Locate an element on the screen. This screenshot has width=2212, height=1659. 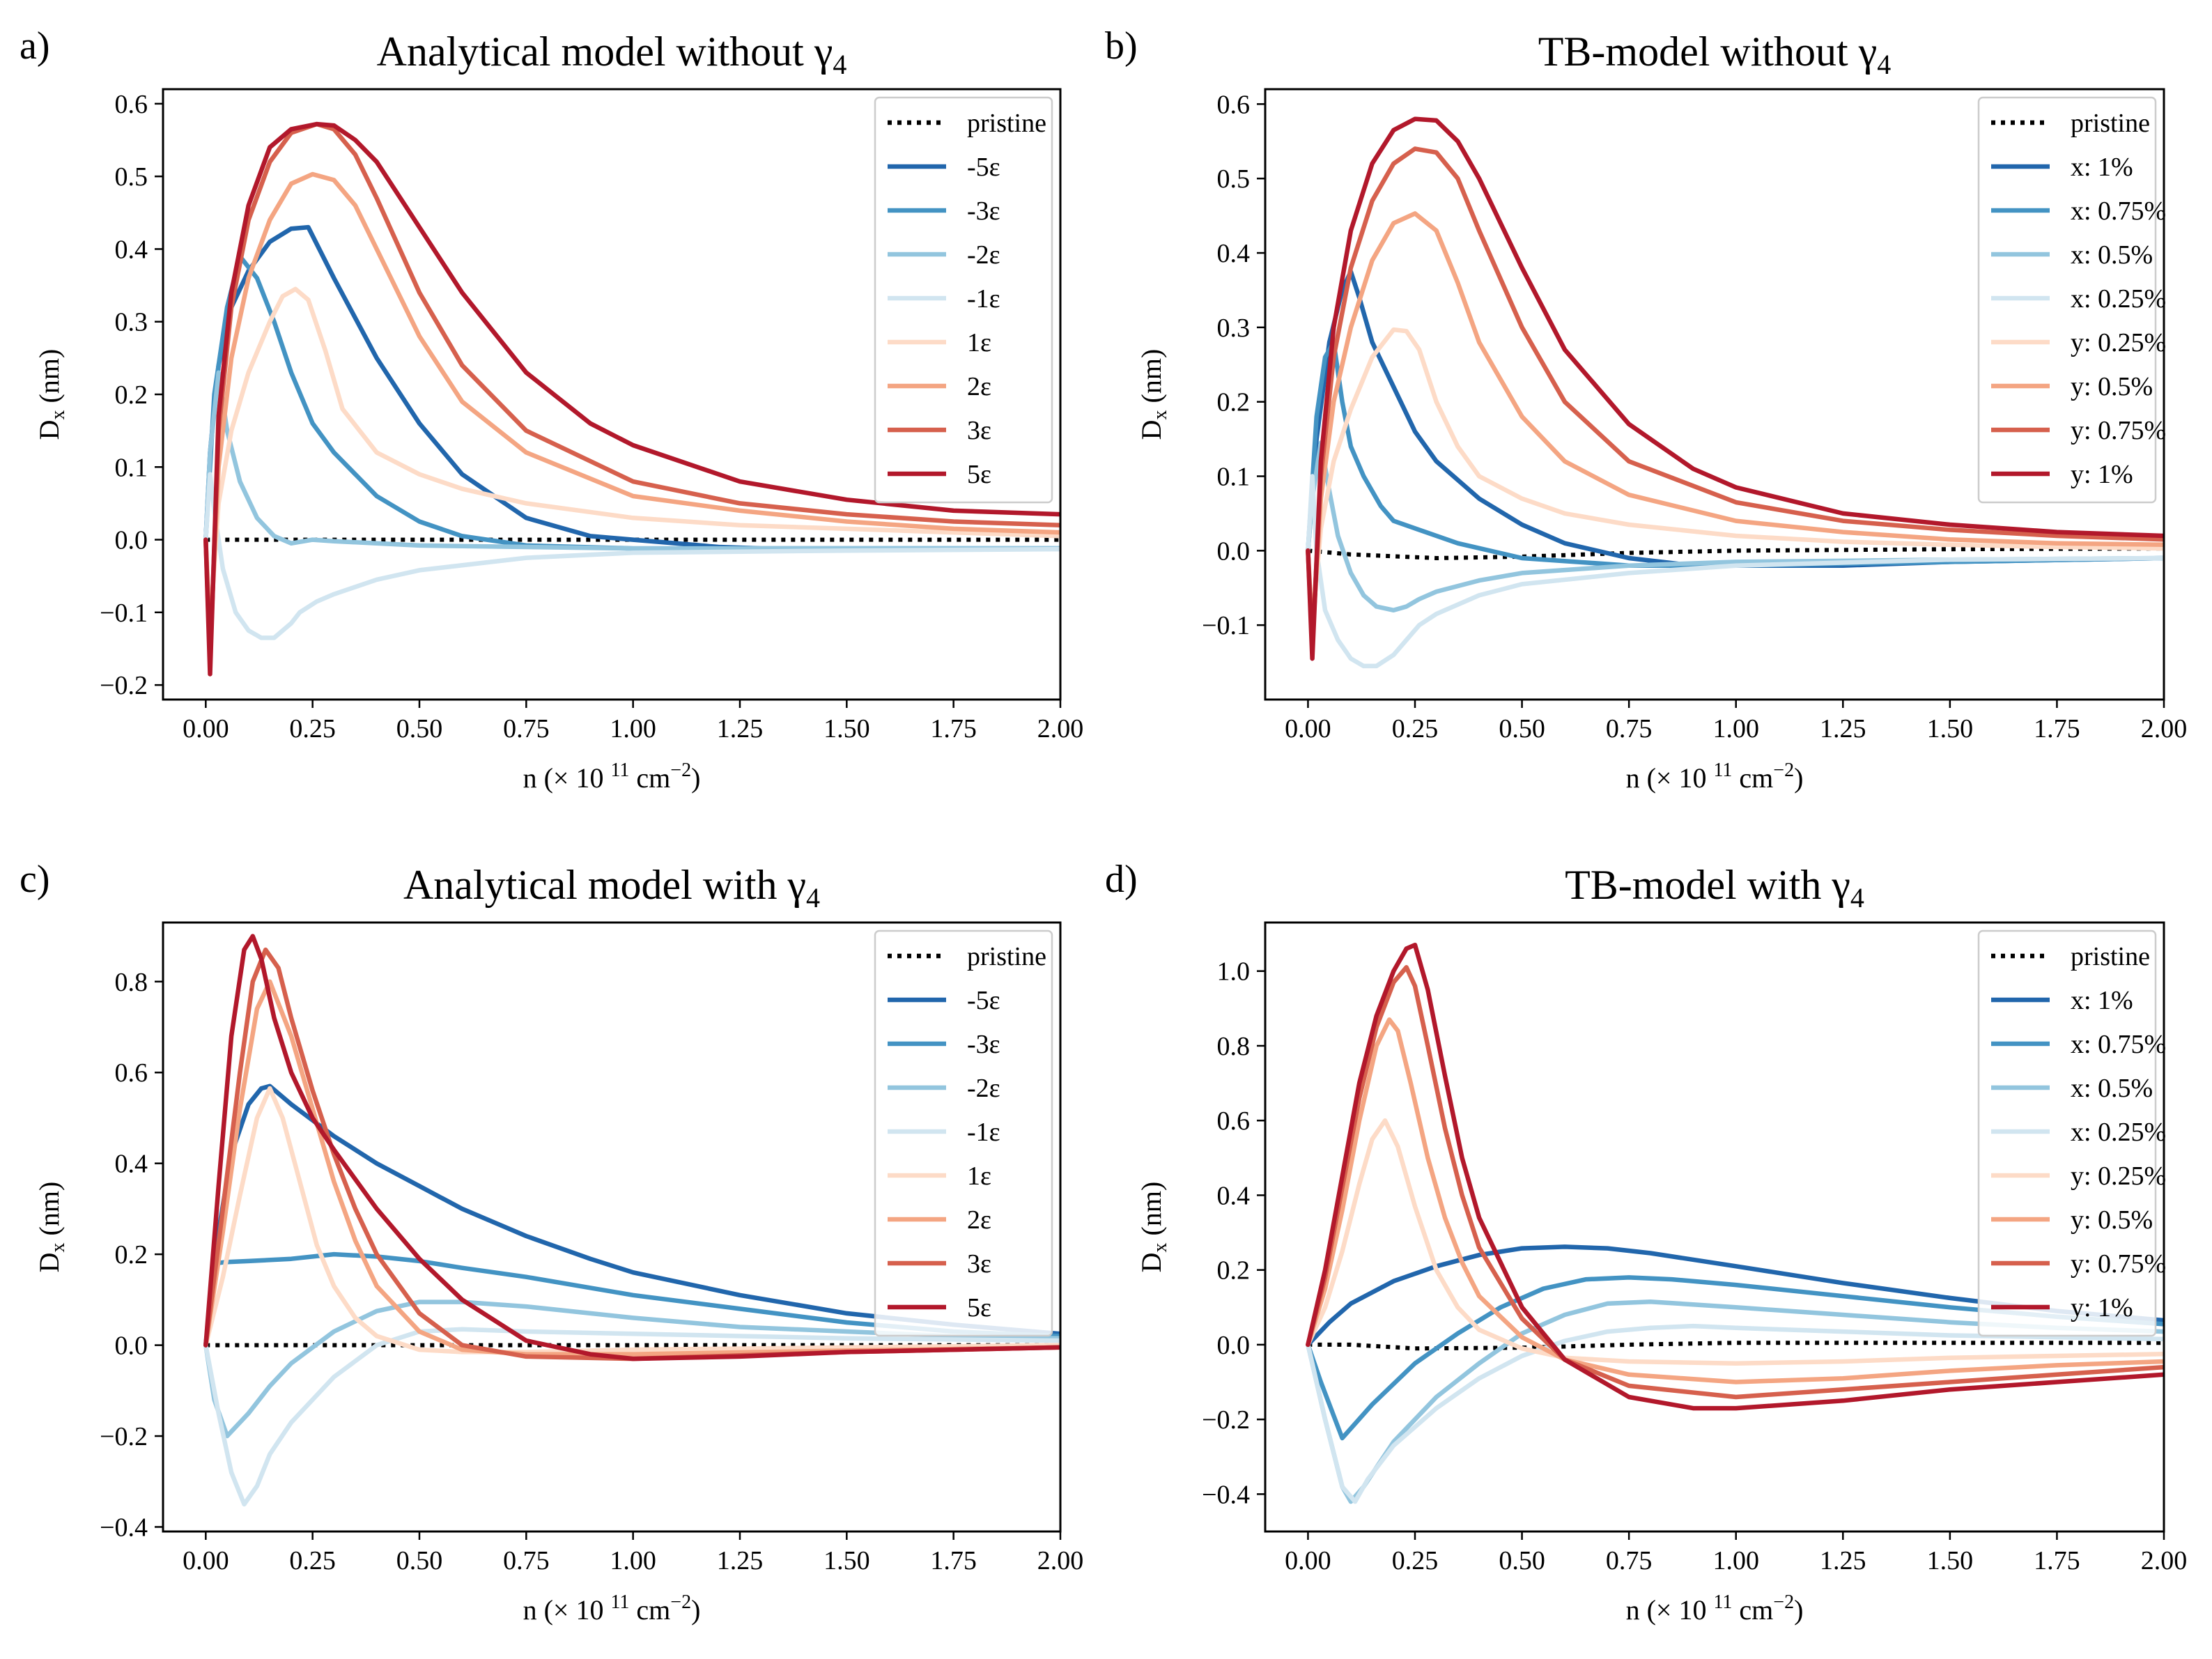
chart-title: TB-model with γ4 is located at coordinates (1714, 888).